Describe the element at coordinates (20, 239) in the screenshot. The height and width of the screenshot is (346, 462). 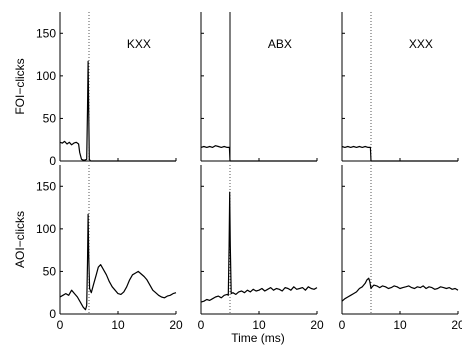
I see `row-ylabel: AOI−clicks` at that location.